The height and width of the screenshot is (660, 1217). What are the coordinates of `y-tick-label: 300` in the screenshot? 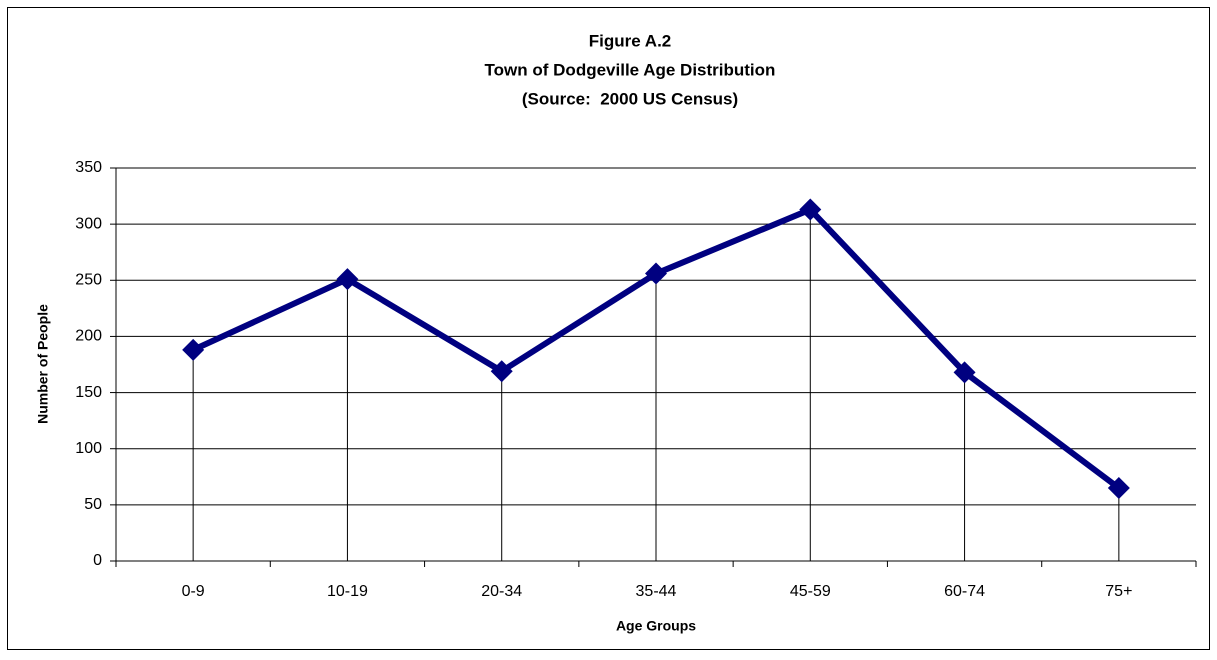 It's located at (88, 223).